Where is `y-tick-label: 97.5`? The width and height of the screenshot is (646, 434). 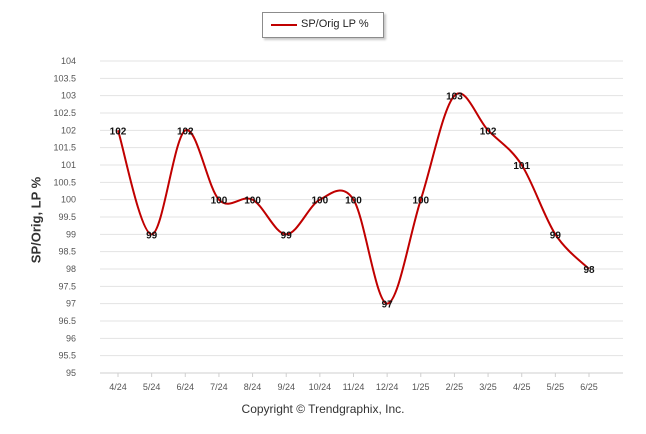
y-tick-label: 97.5 is located at coordinates (67, 286).